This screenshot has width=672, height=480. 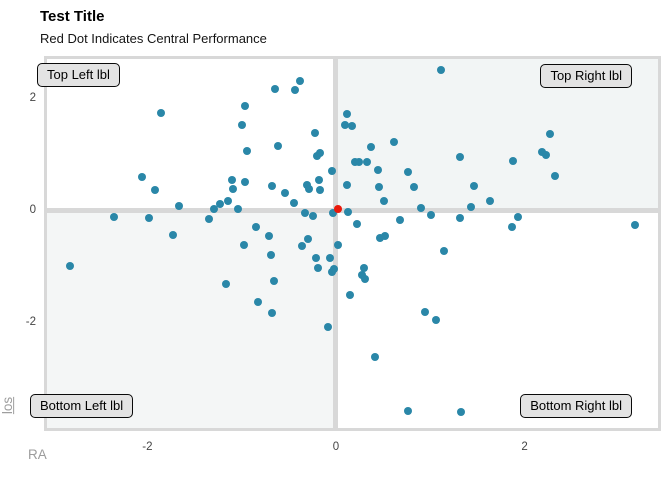 I want to click on y-tick-label: 2, so click(x=32, y=97).